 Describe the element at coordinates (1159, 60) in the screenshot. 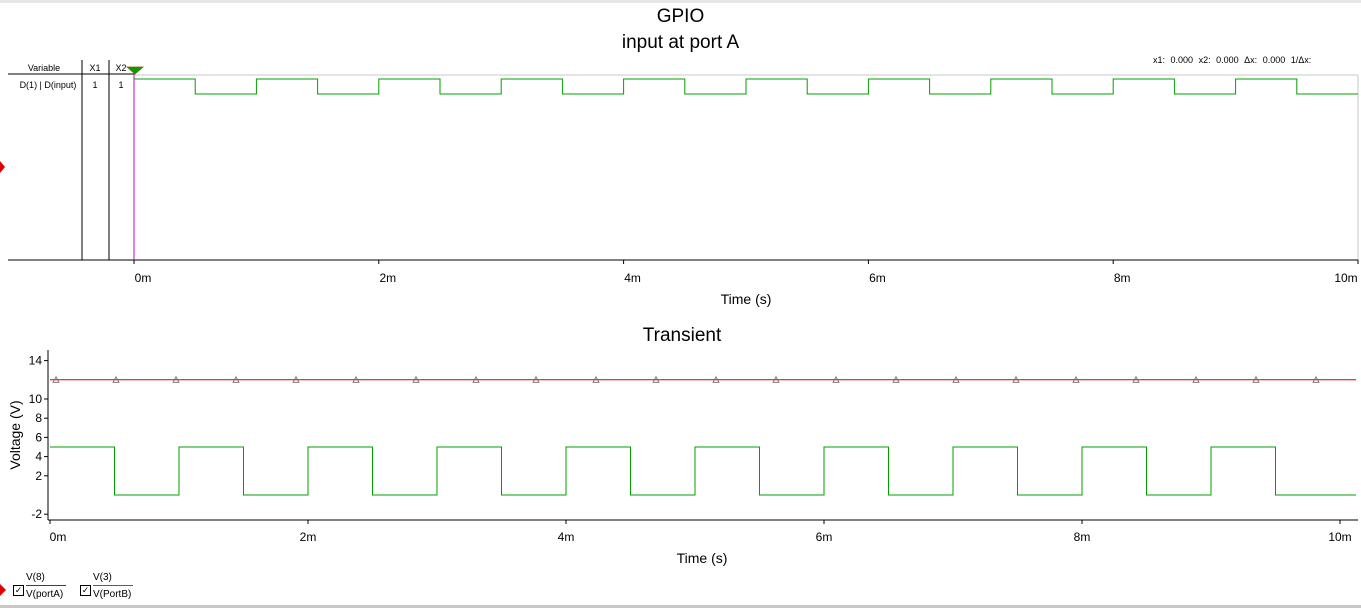

I see `x1-label: x1:` at that location.